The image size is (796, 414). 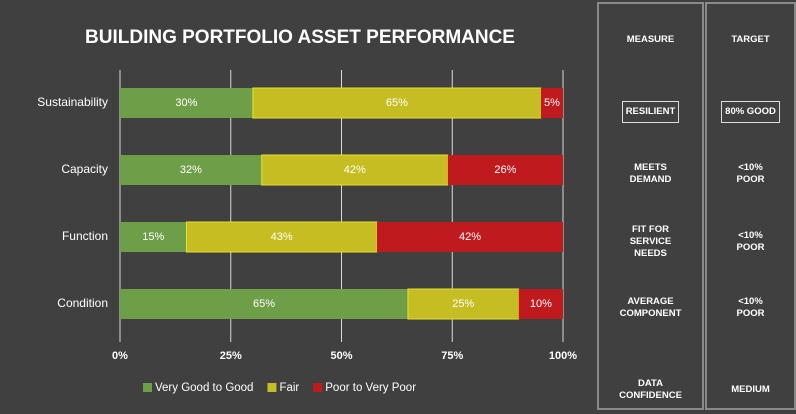 I want to click on x-tick-label: 75%, so click(x=452, y=356).